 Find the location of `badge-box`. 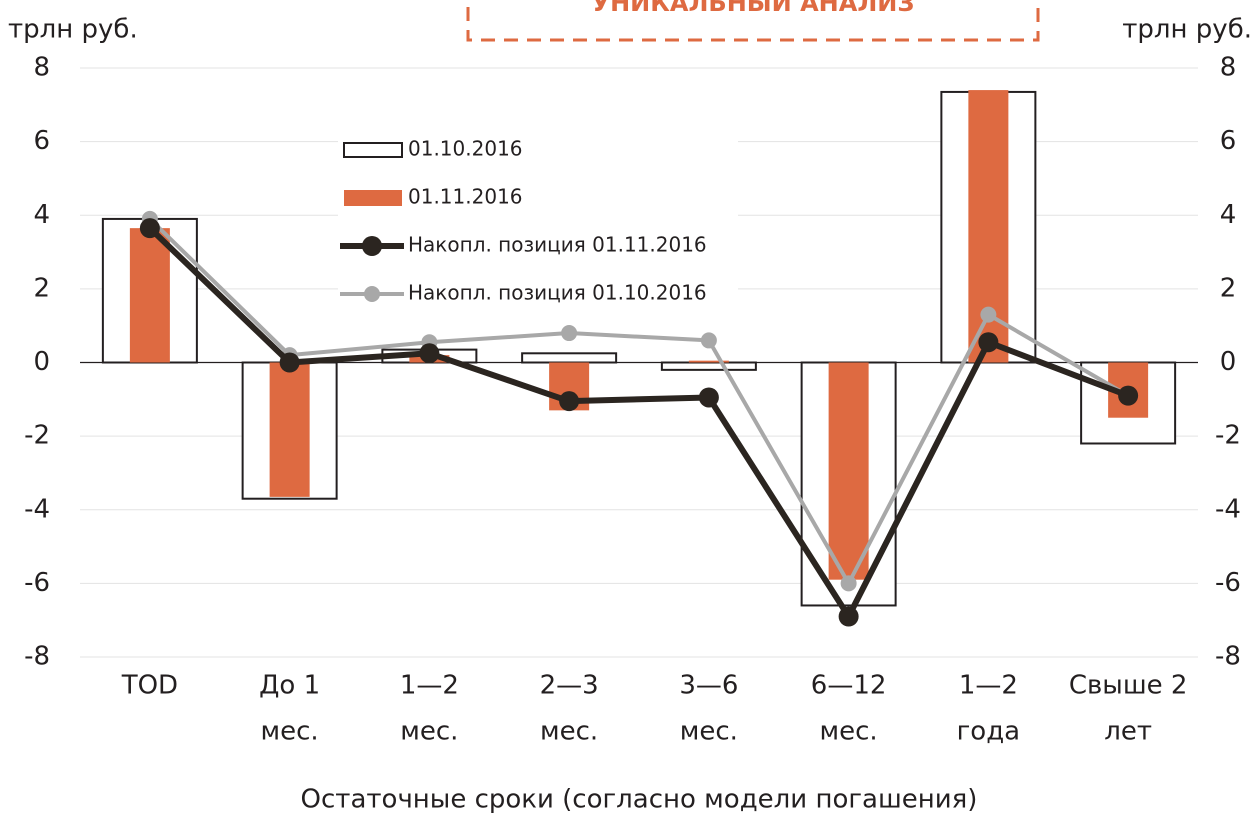

badge-box is located at coordinates (753, 21).